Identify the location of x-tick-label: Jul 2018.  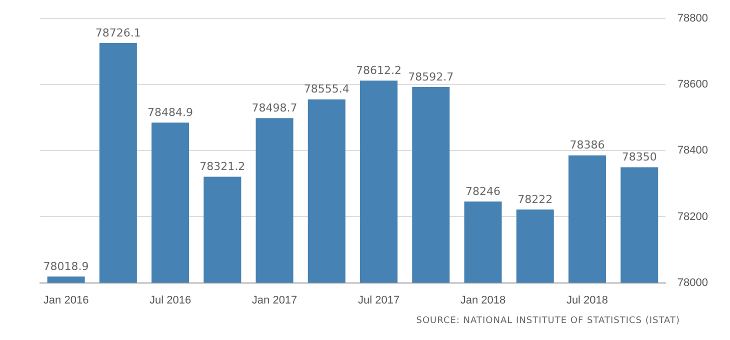
(587, 300).